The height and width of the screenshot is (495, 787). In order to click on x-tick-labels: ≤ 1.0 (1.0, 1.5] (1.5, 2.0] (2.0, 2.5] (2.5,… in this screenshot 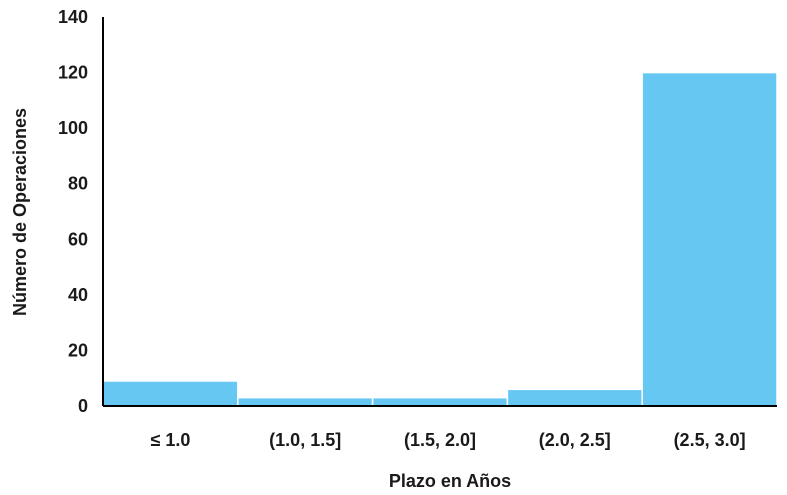, I will do `click(447, 440)`.